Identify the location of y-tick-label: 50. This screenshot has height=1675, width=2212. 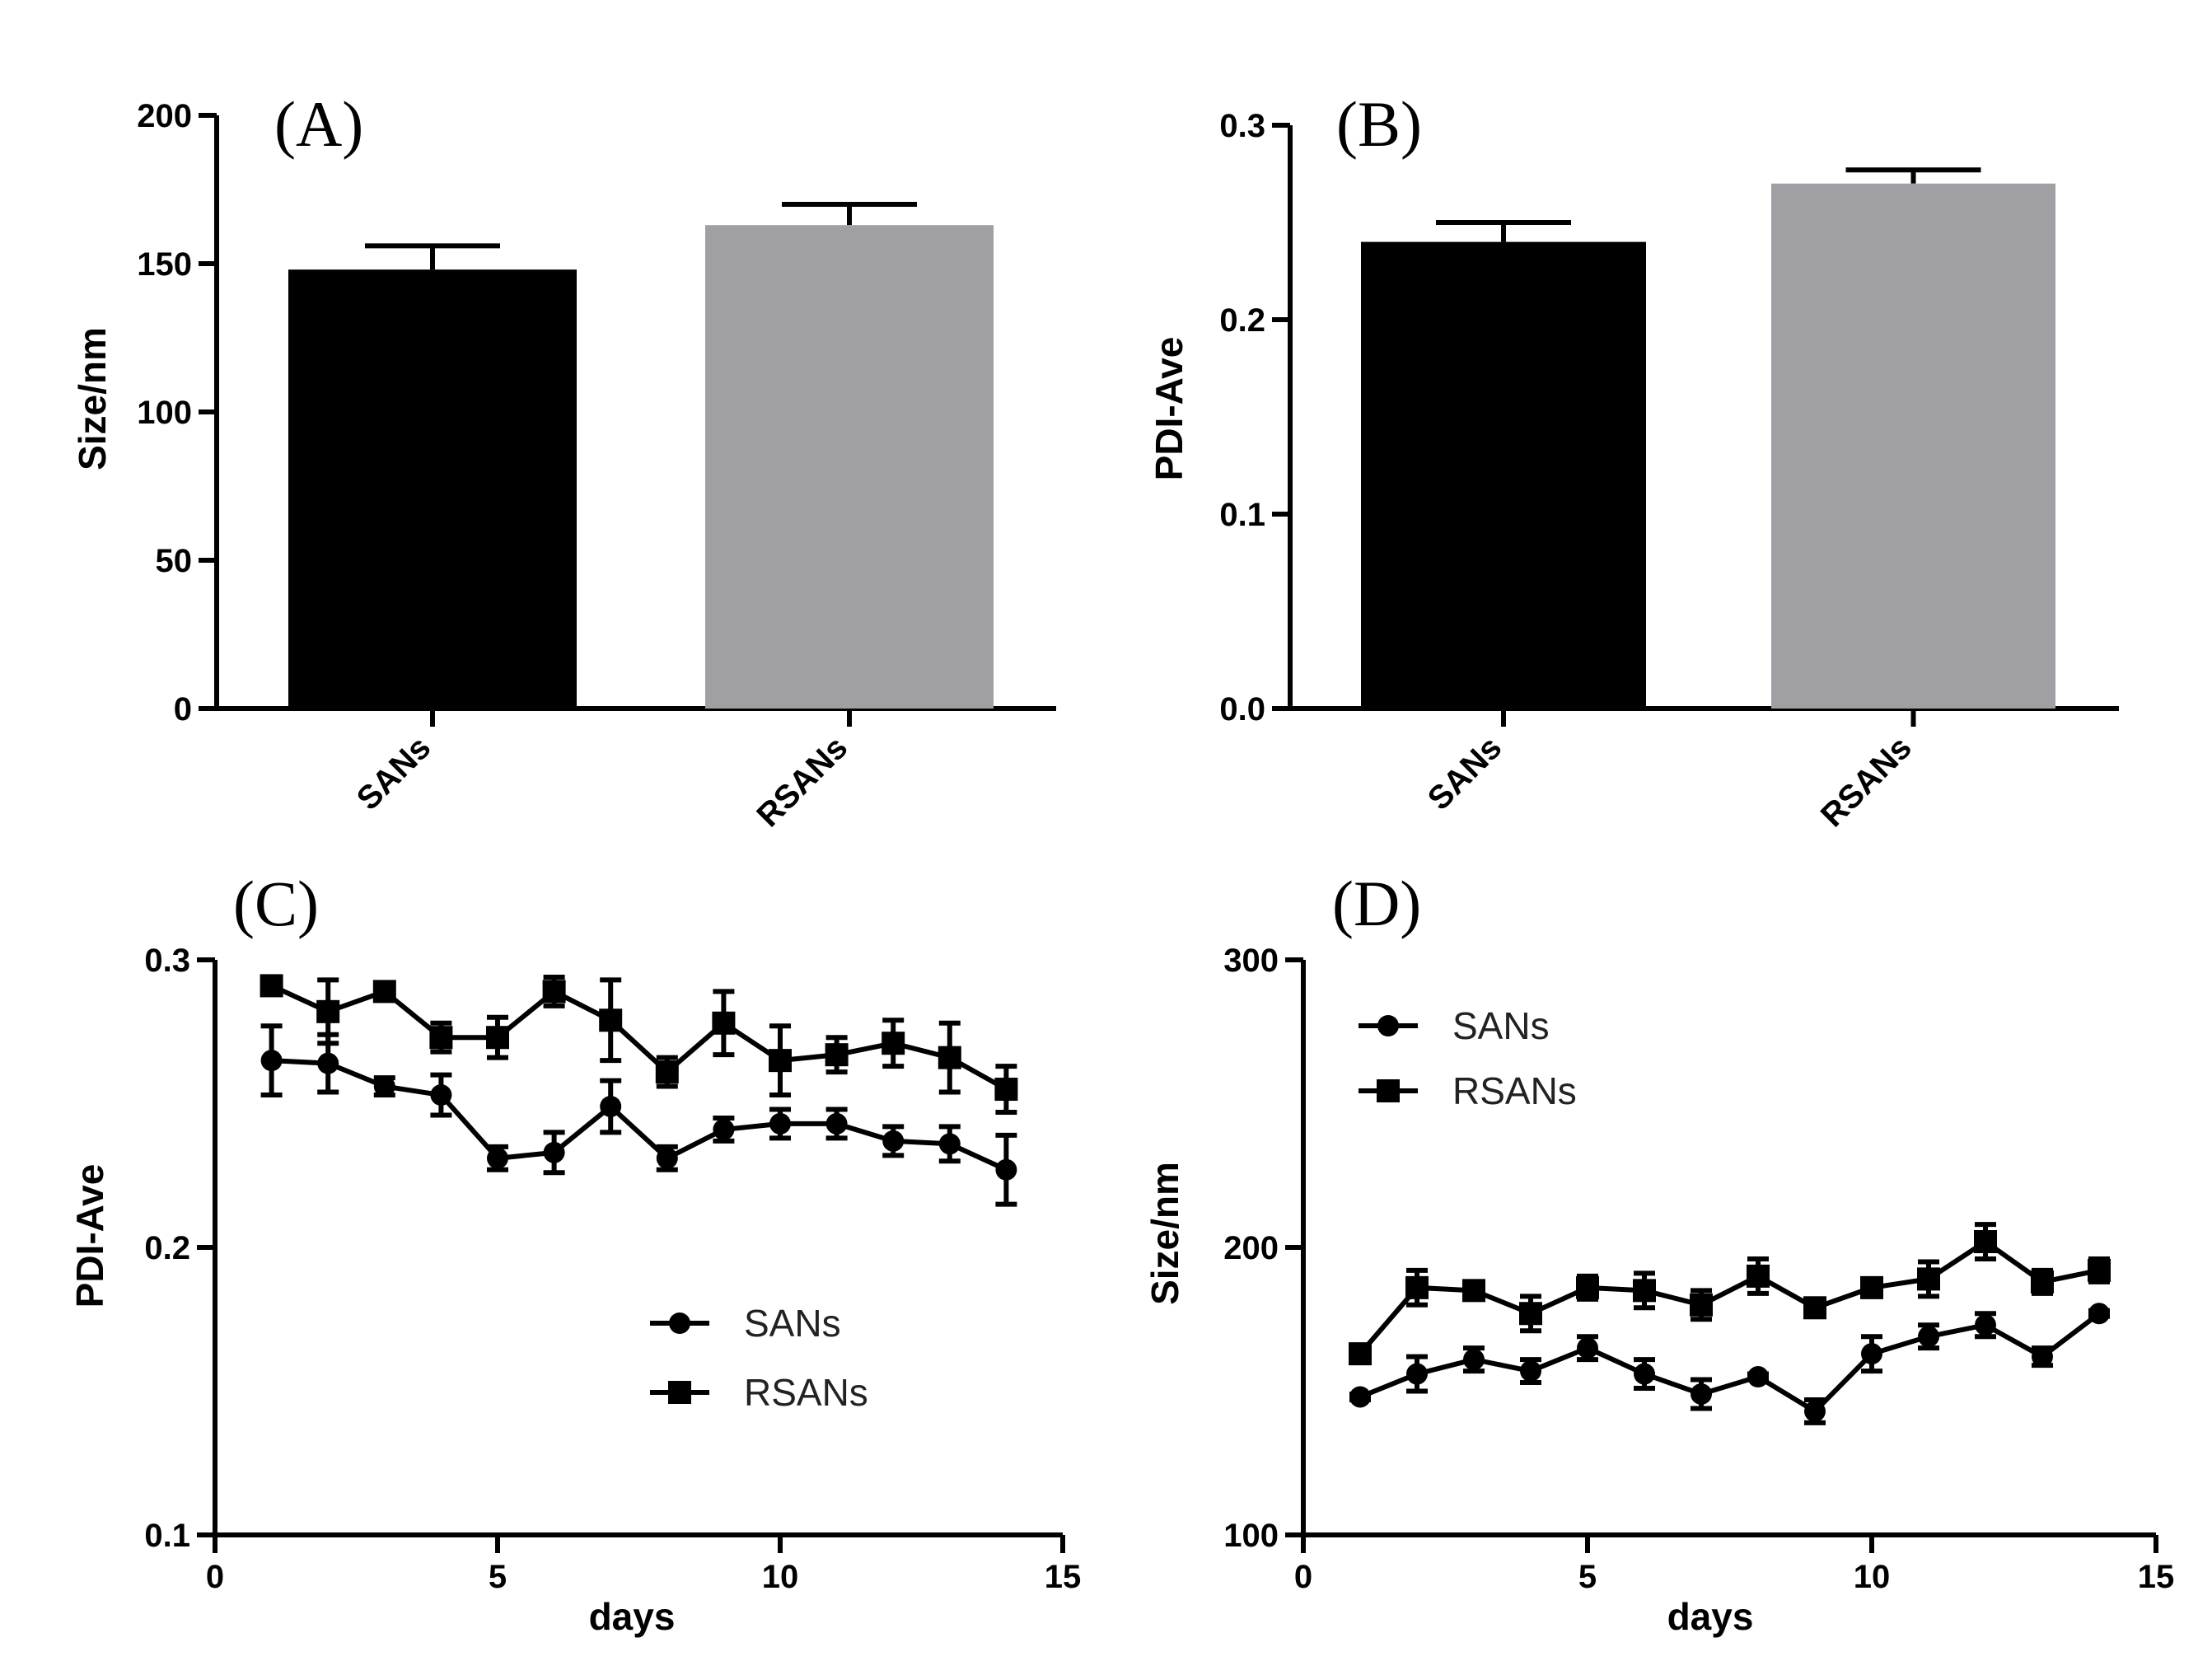
(174, 561).